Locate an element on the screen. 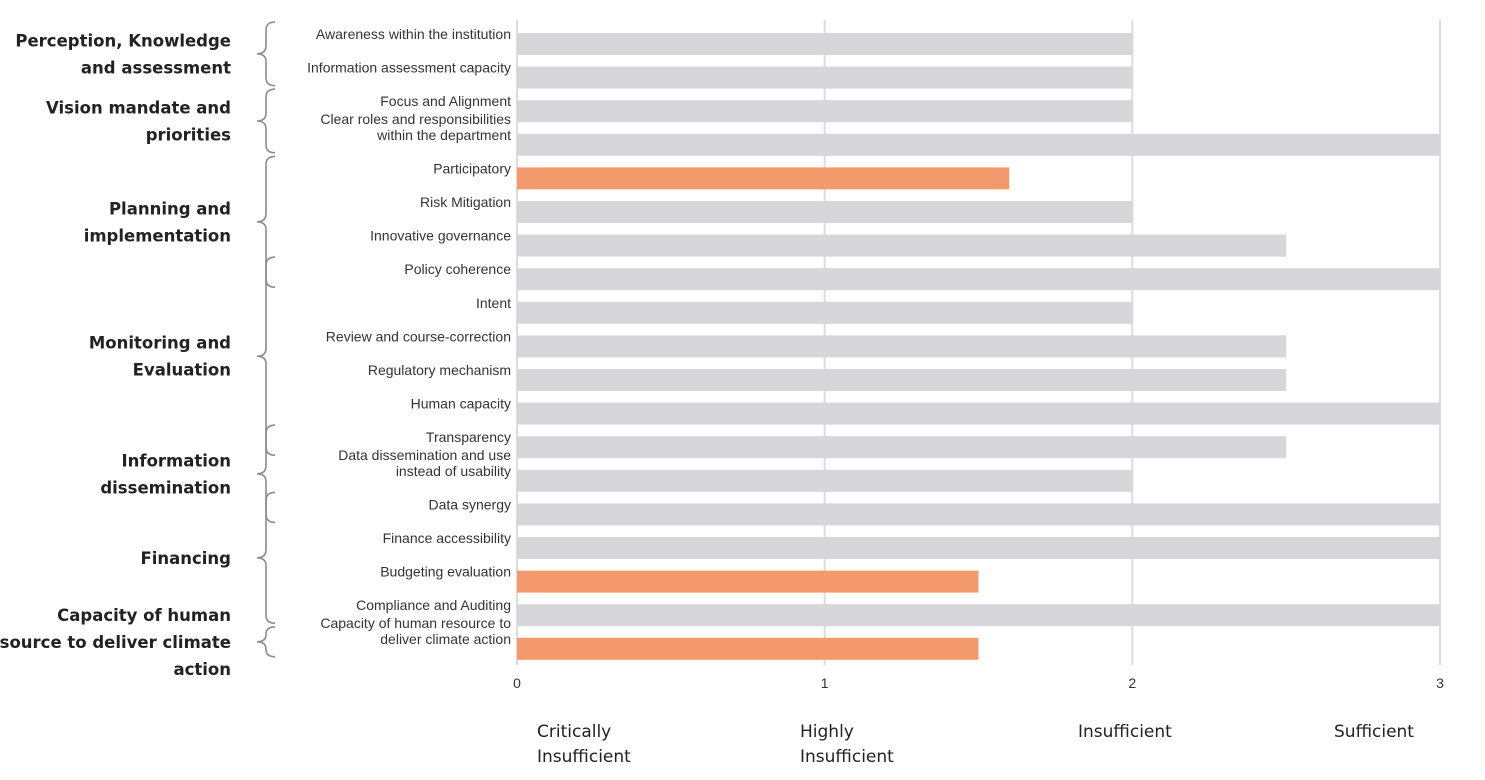 This screenshot has height=780, width=1485. group-label: Evaluation is located at coordinates (182, 370).